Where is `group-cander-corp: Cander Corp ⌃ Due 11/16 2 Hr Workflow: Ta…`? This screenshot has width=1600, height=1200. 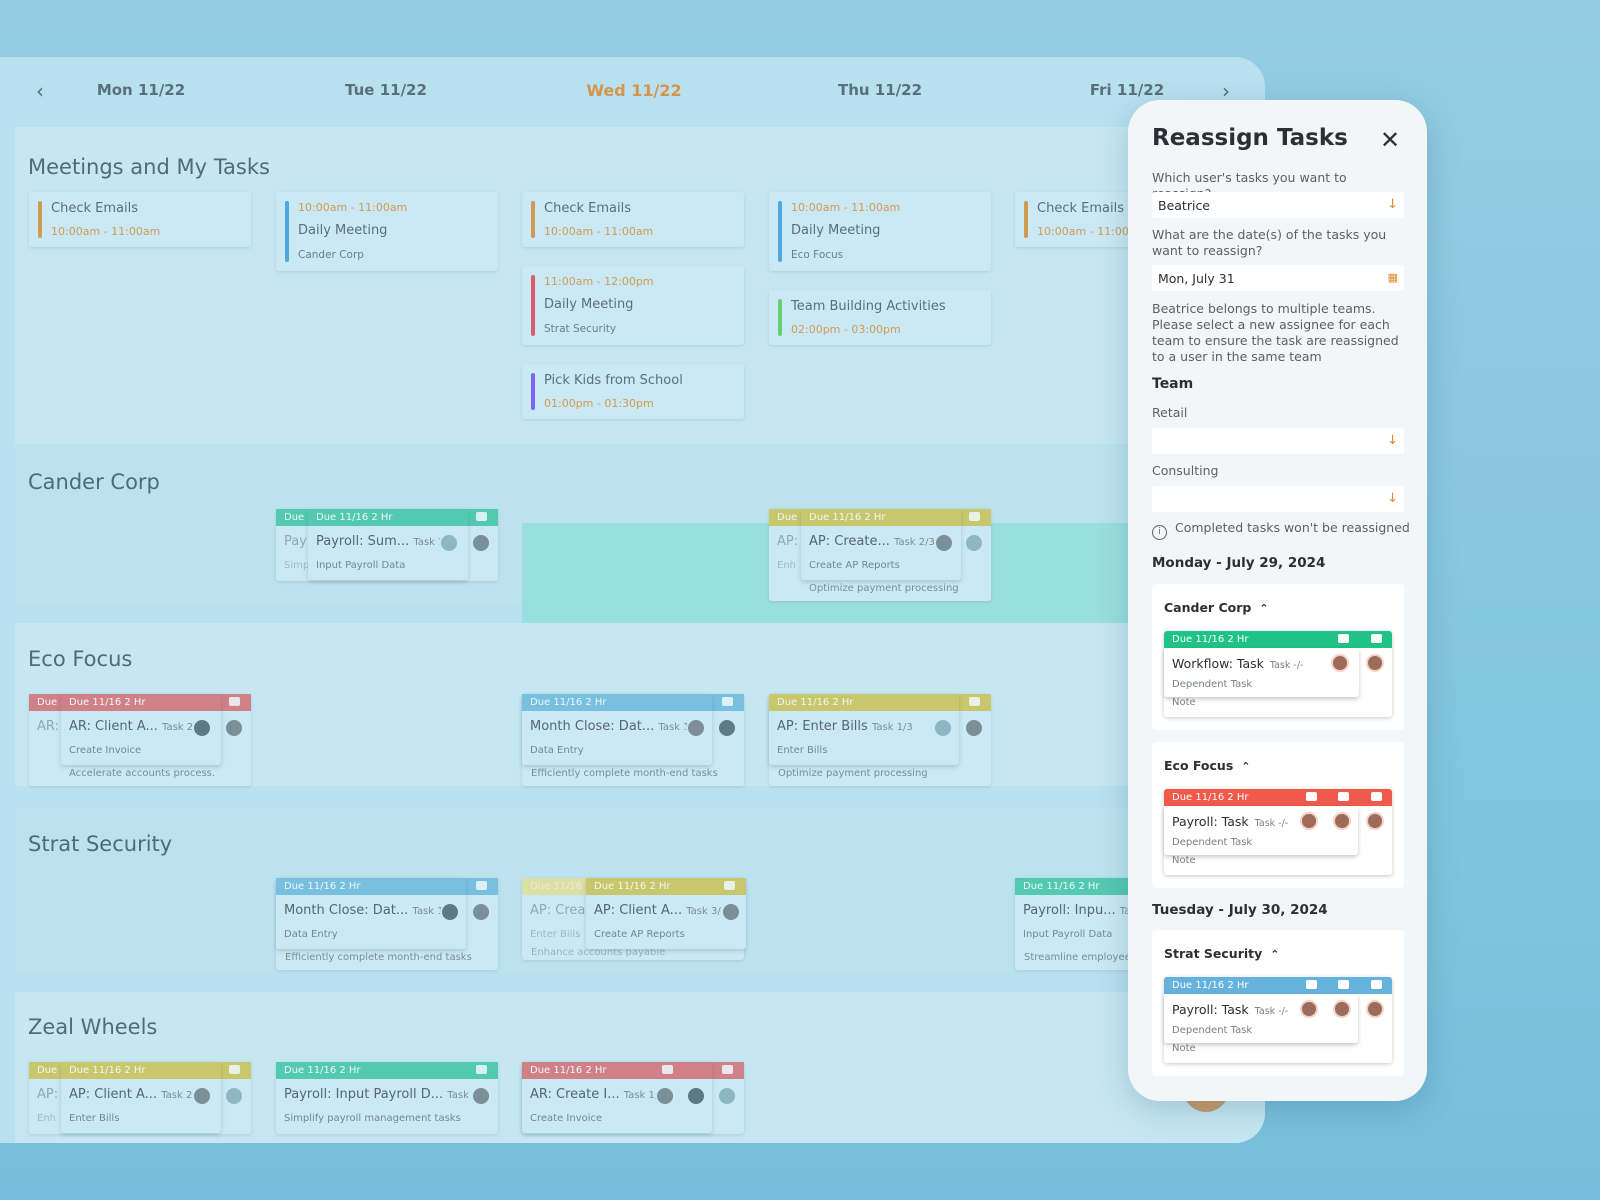
group-cander-corp: Cander Corp ⌃ Due 11/16 2 Hr Workflow: Ta… is located at coordinates (1278, 657).